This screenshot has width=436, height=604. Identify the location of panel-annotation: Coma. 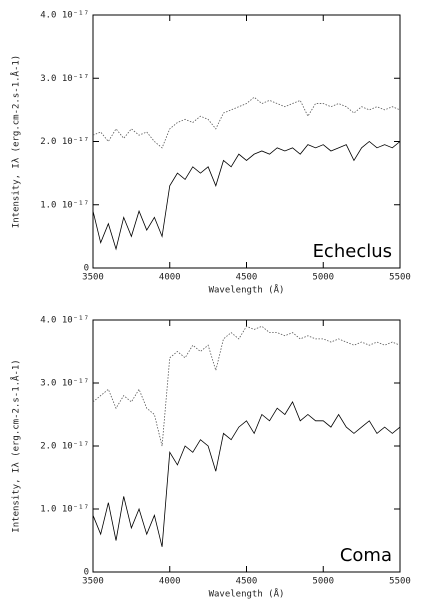
(366, 555).